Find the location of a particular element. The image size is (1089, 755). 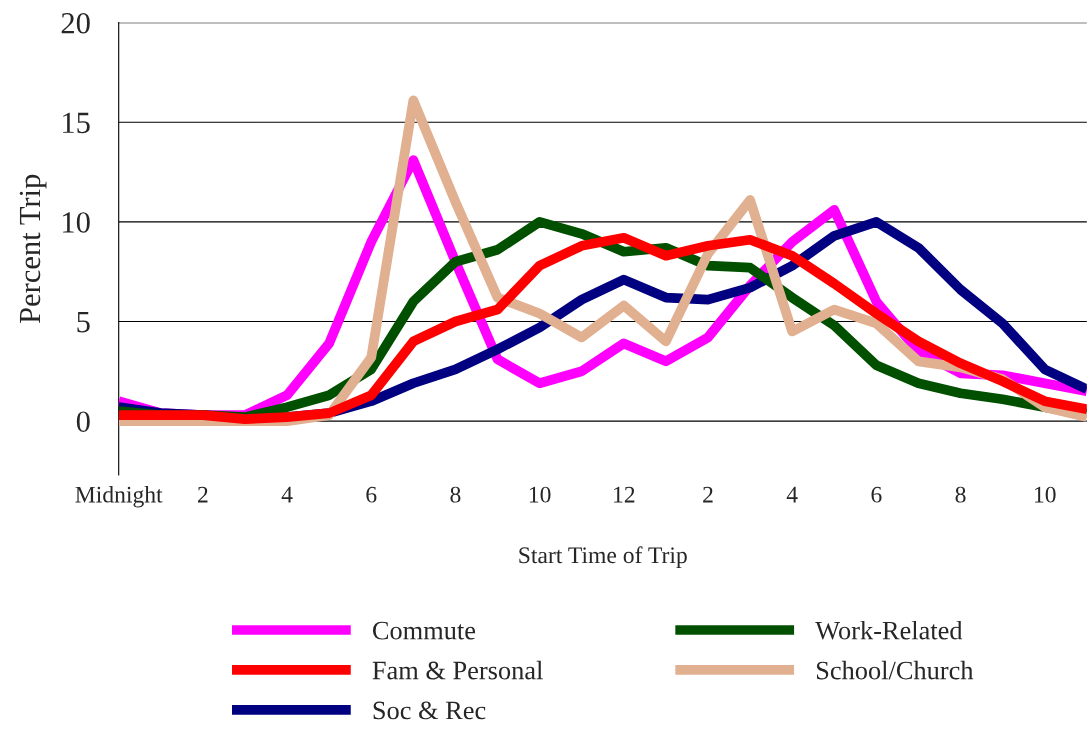

legend-label: Fam & Personal is located at coordinates (457, 670).